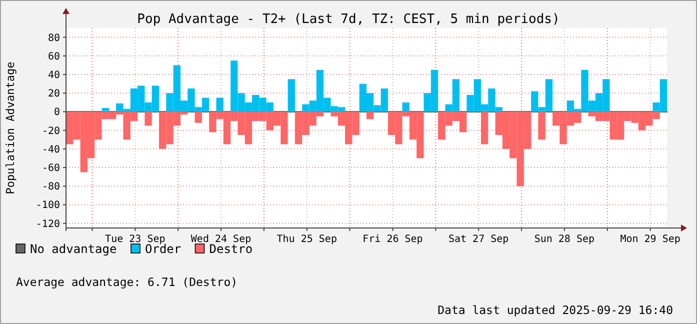 The image size is (697, 324). What do you see at coordinates (478, 239) in the screenshot?
I see `x-tick-label: Sat 27 Sep` at bounding box center [478, 239].